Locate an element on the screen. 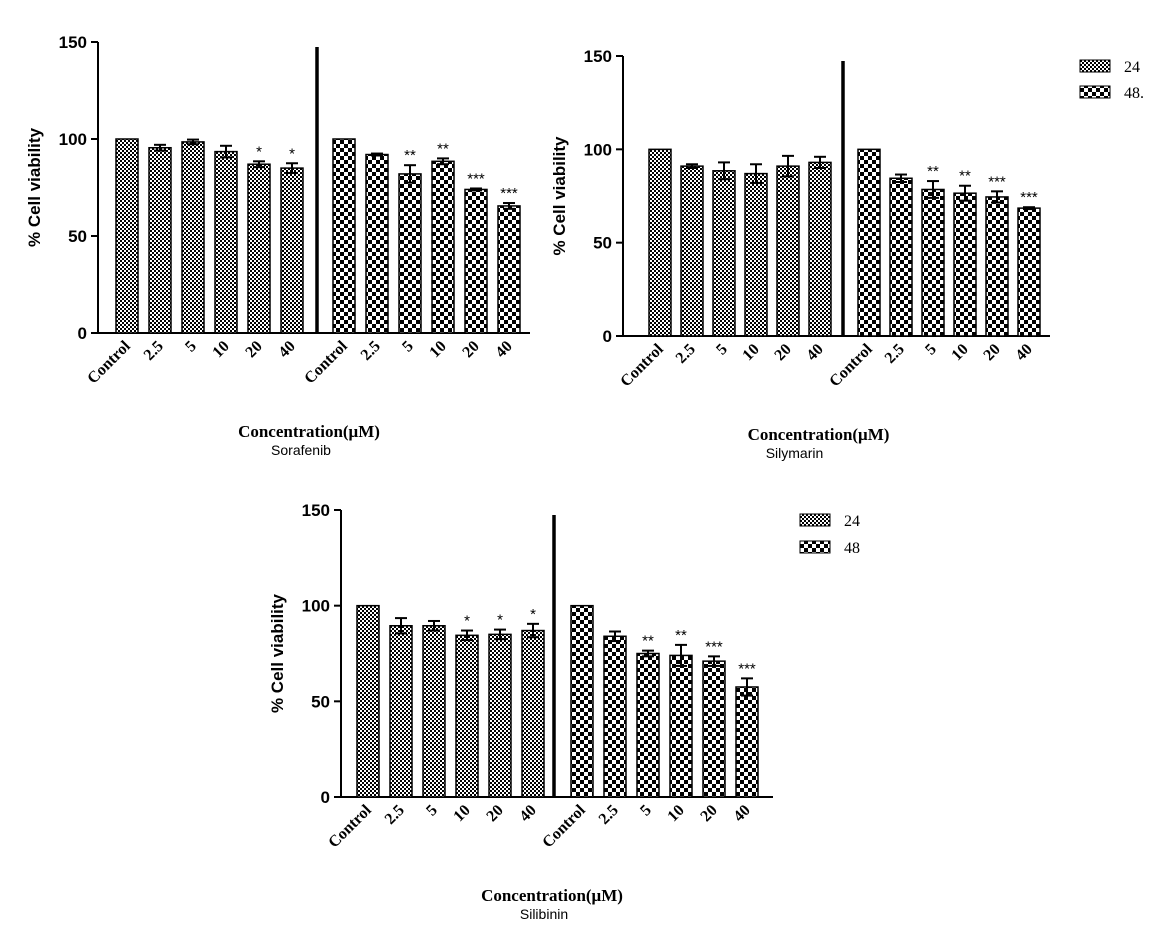 The width and height of the screenshot is (1173, 932). legend: 24 48 is located at coordinates (829, 535).